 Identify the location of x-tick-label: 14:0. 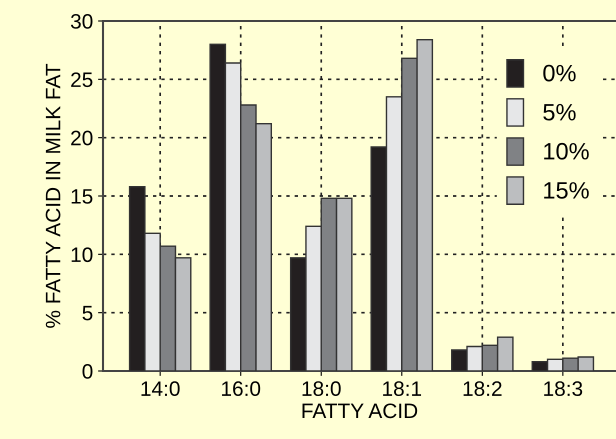
(160, 388).